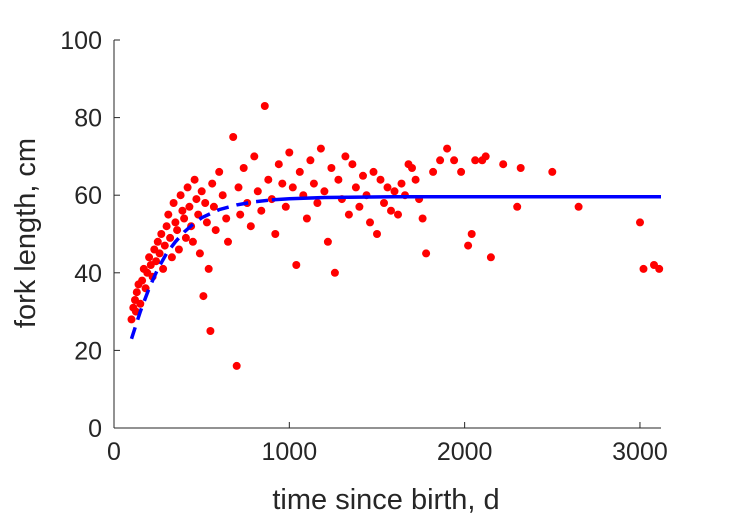  What do you see at coordinates (290, 452) in the screenshot?
I see `x-tick-label: 1000` at bounding box center [290, 452].